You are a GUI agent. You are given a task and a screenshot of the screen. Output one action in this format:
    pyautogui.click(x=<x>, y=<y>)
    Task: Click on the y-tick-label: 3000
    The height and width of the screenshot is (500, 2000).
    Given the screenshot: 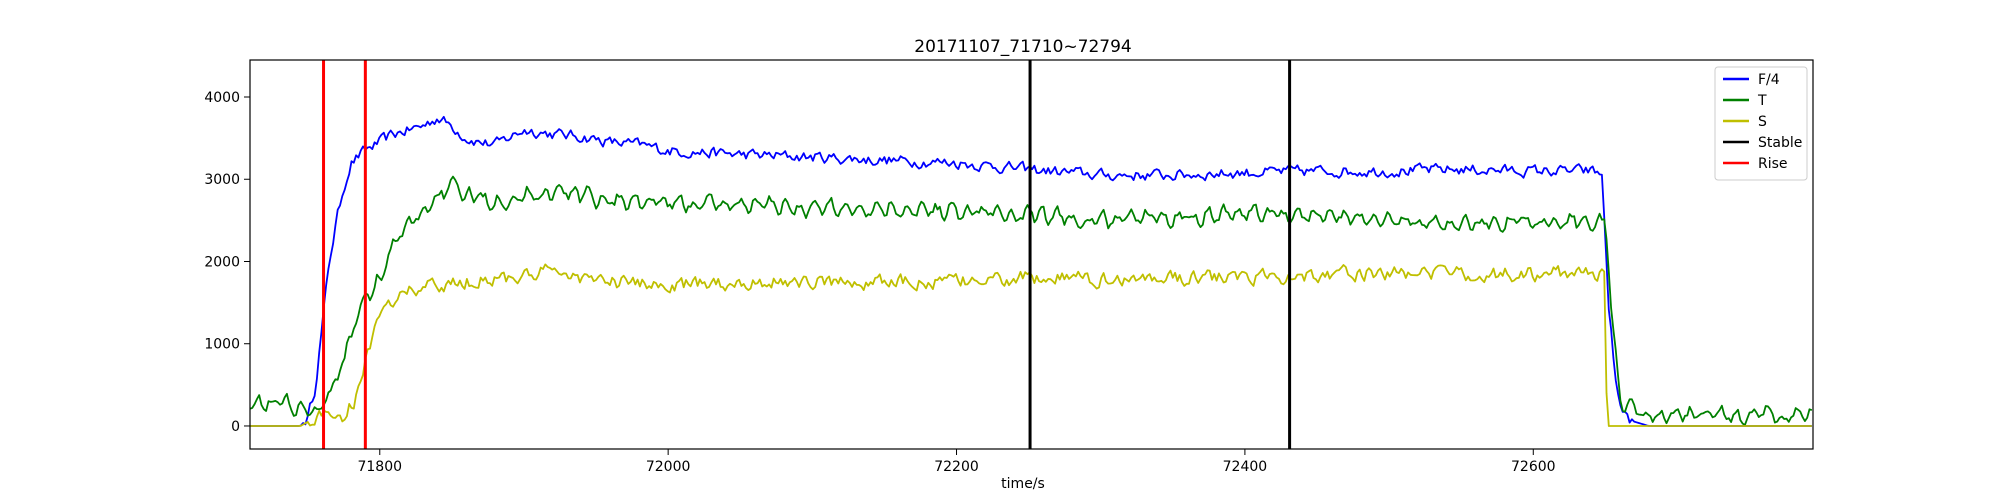 What is the action you would take?
    pyautogui.click(x=222, y=180)
    